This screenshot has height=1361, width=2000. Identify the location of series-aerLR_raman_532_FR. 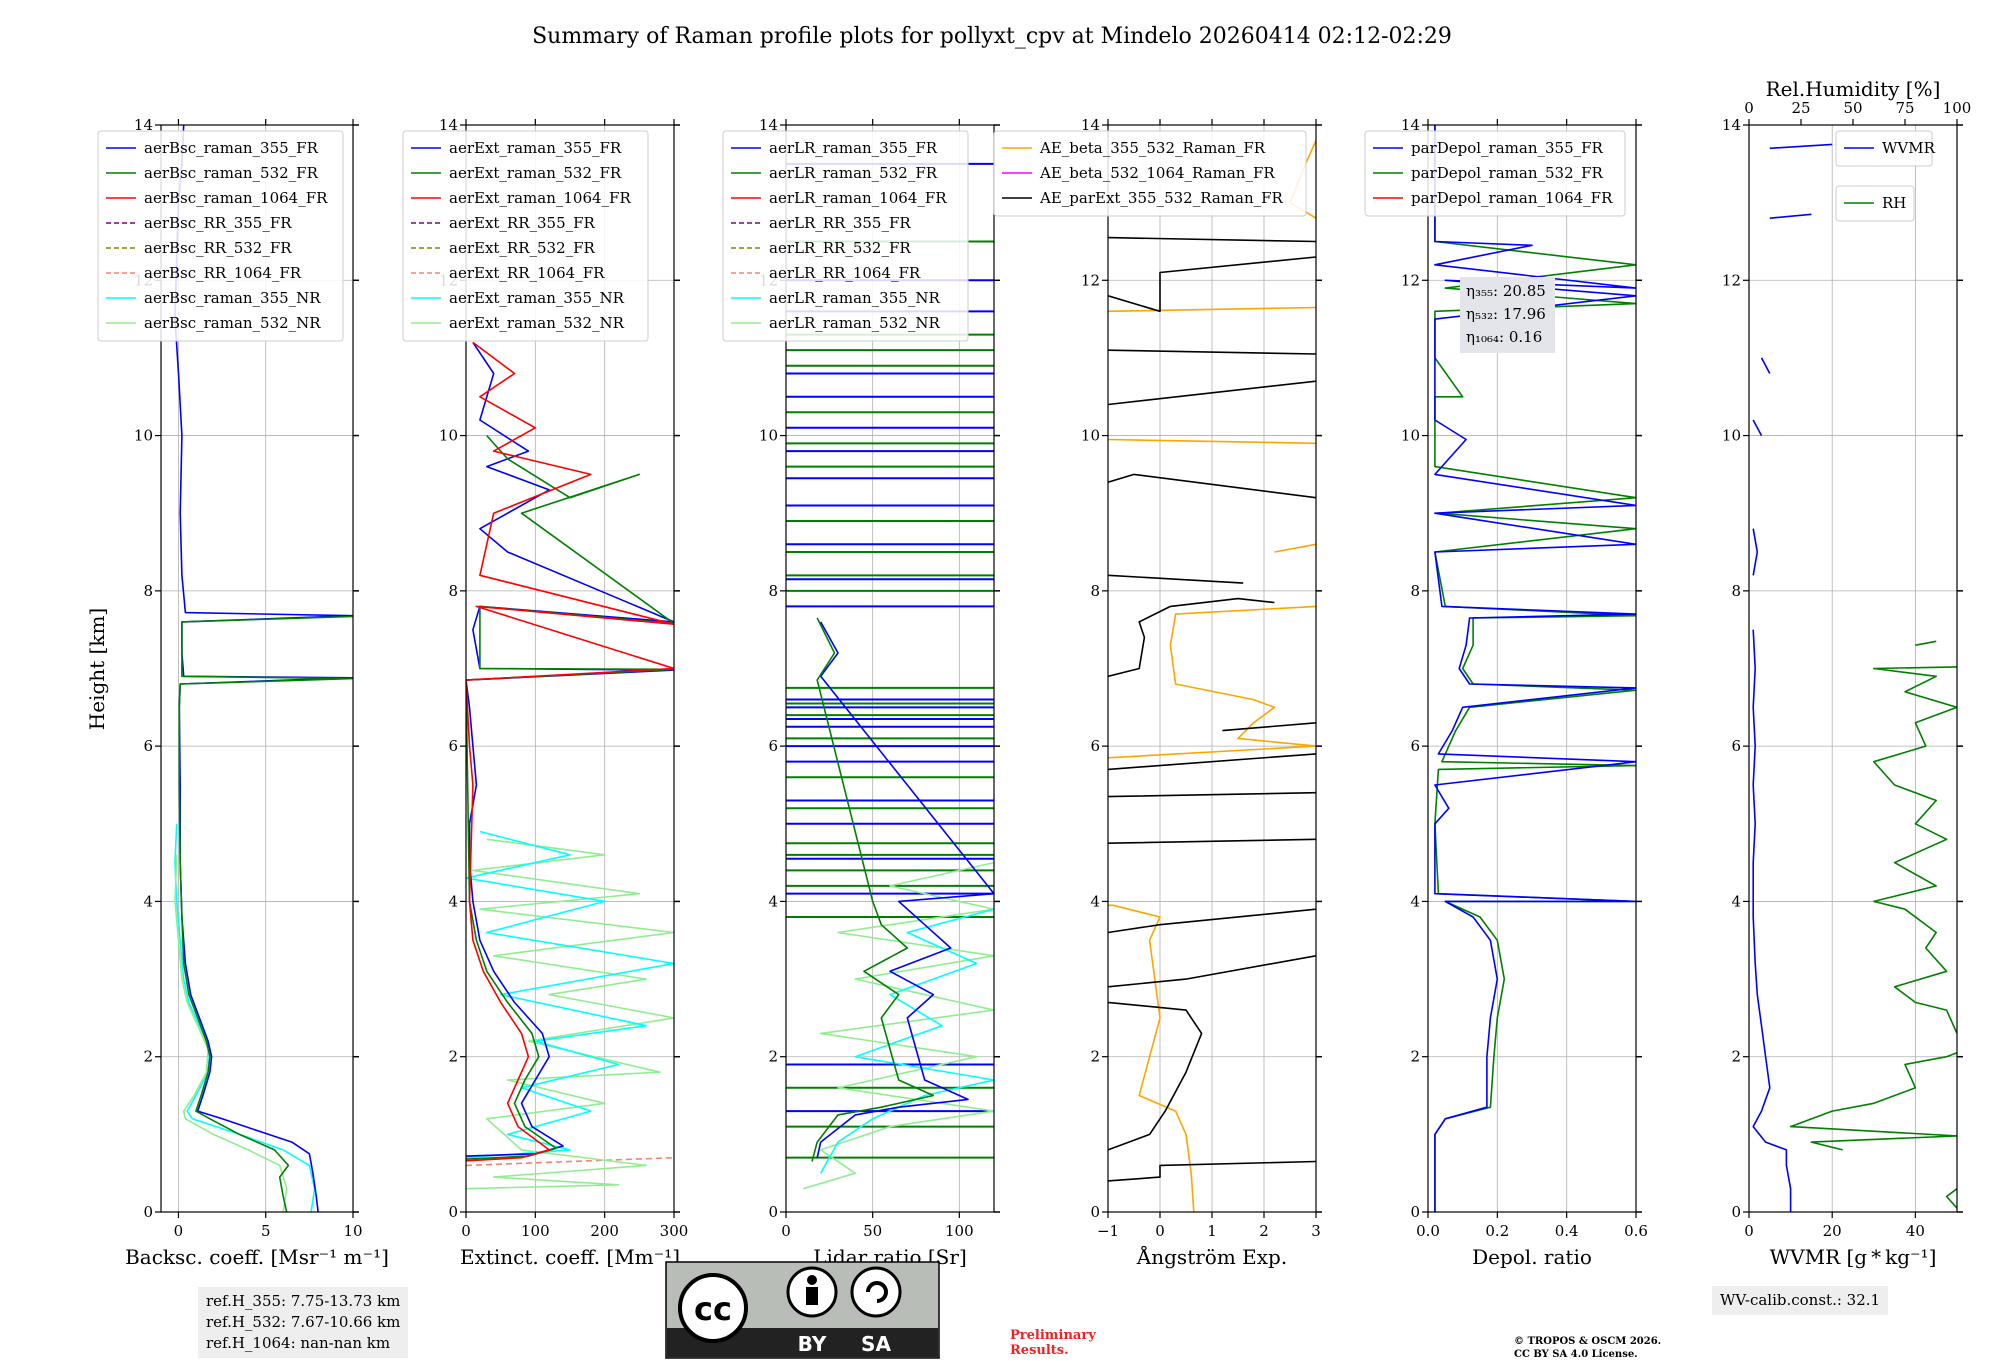
(873, 889).